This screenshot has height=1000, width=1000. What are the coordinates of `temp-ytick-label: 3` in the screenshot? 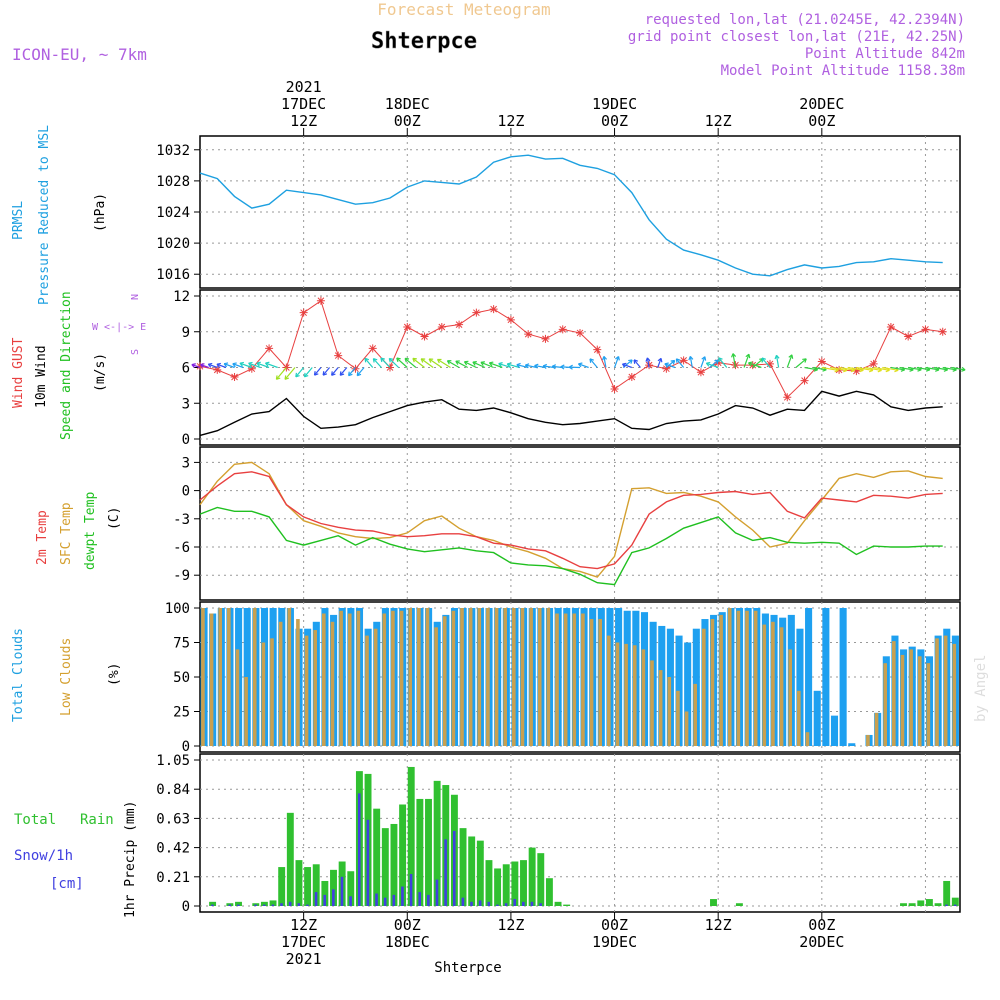 It's located at (186, 463).